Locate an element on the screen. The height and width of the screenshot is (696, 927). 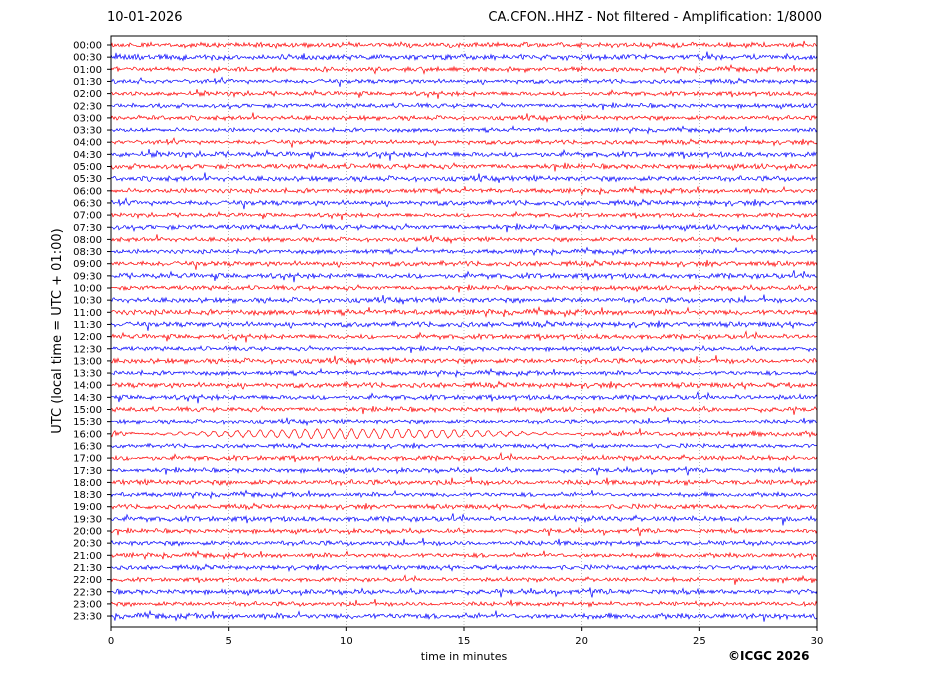
y-tick-label: 07:00 is located at coordinates (87, 216).